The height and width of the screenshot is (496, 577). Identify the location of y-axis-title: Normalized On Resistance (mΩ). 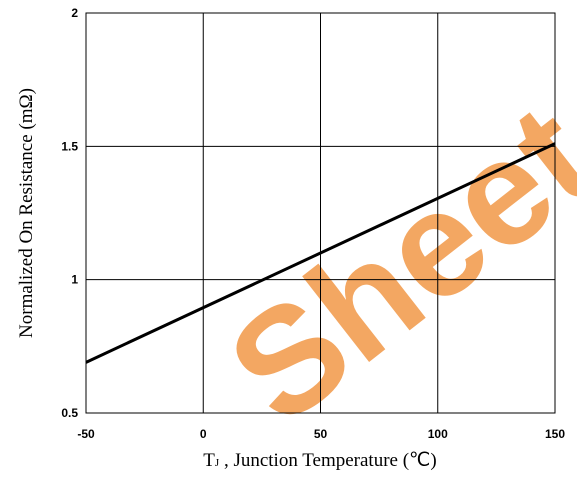
(26, 213).